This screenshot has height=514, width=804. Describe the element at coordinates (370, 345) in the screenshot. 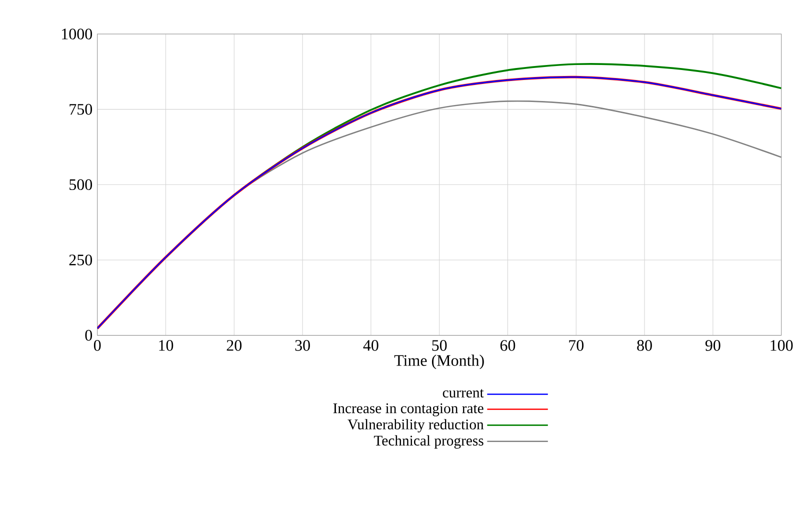

I see `x-tick-label: 40` at that location.